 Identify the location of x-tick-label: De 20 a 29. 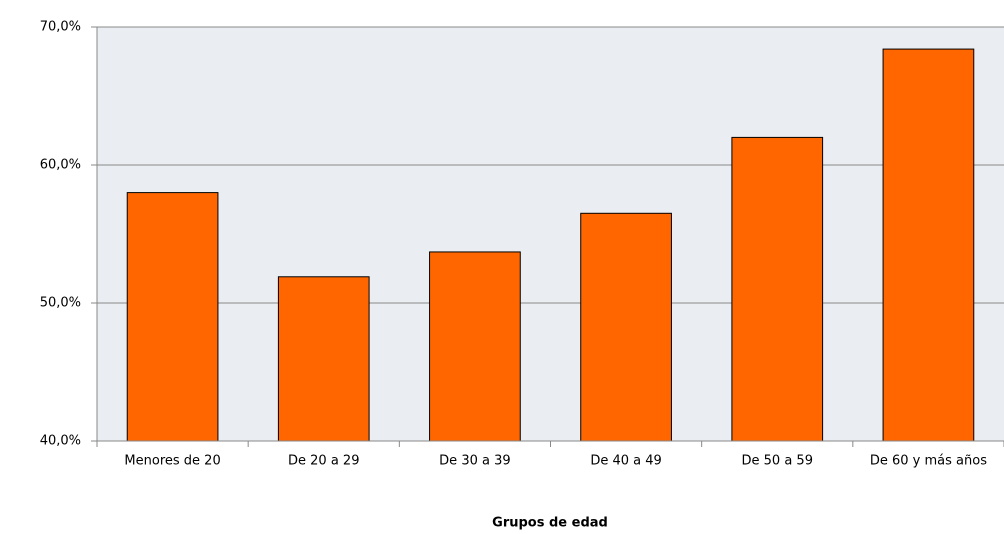
(323, 461).